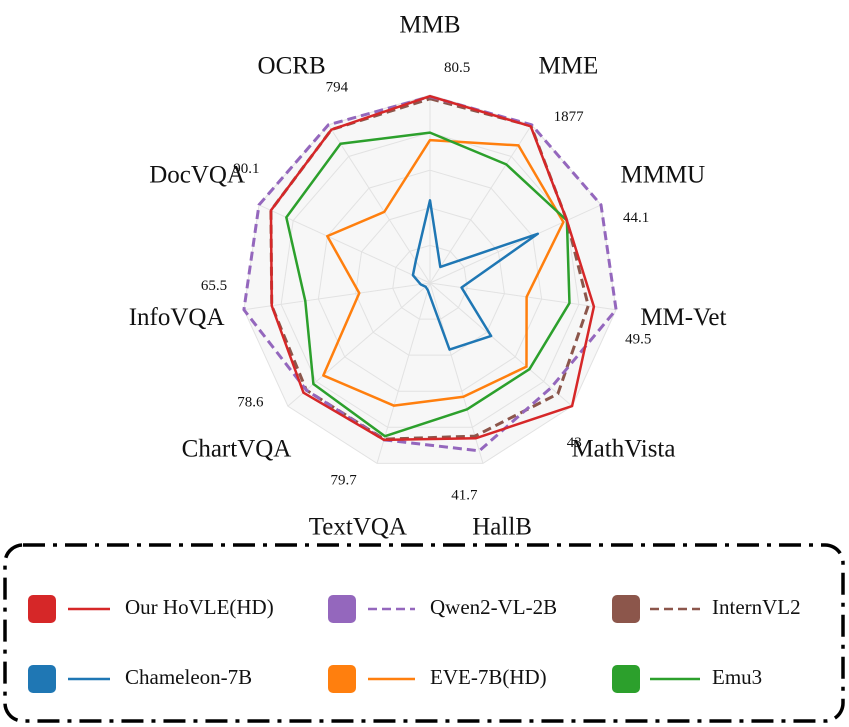  Describe the element at coordinates (199, 607) in the screenshot. I see `legend-label: Our HoVLE(HD)` at that location.